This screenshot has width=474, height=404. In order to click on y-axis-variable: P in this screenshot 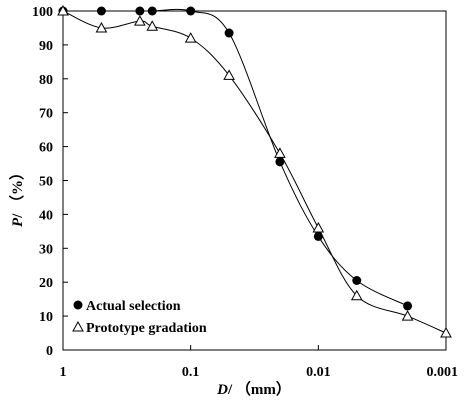, I will do `click(18, 222)`.